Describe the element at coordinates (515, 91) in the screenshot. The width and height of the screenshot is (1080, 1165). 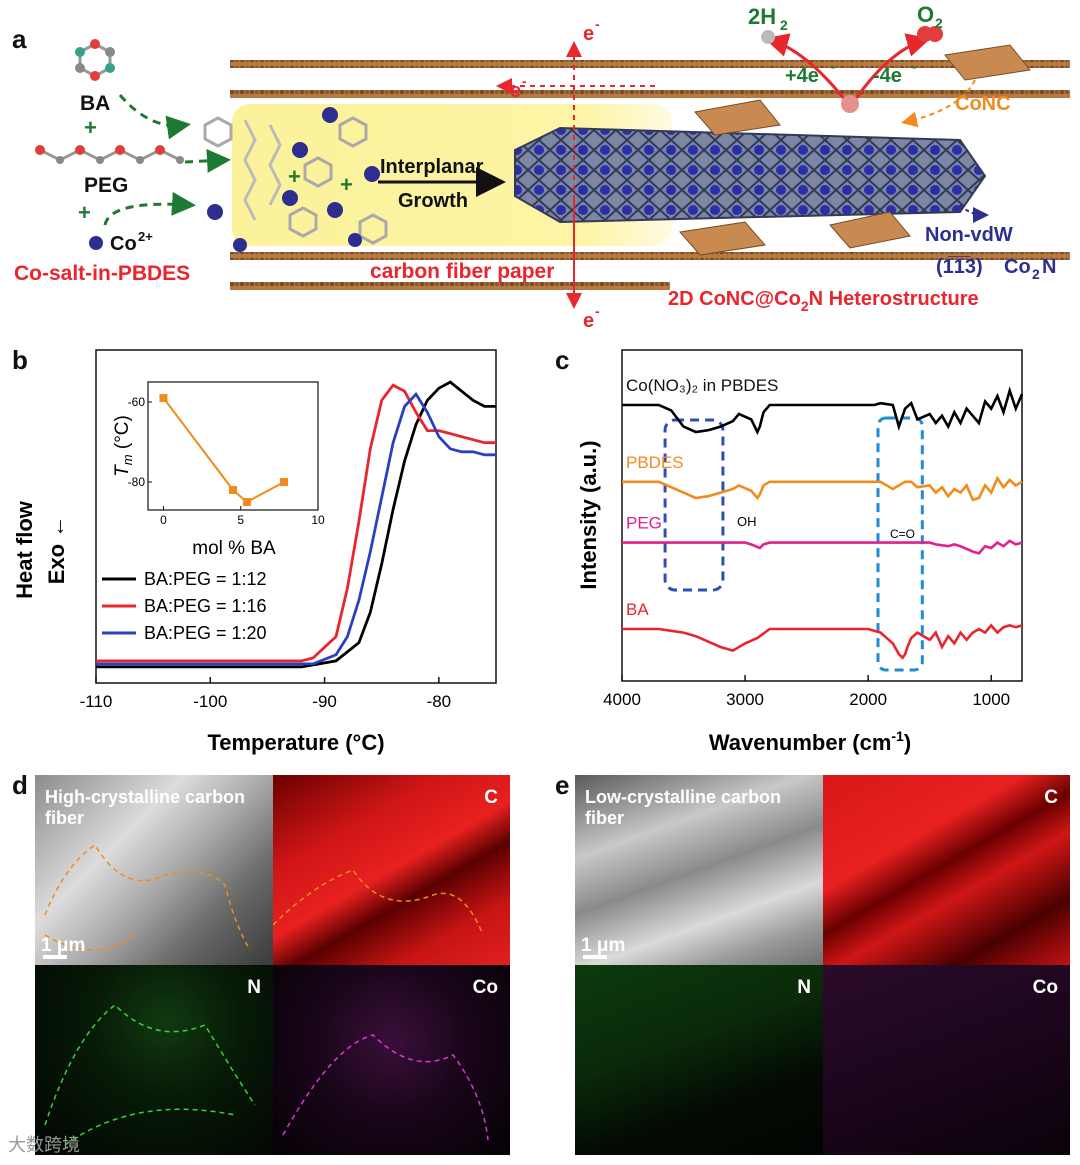
I see `electron-label-1: e` at that location.